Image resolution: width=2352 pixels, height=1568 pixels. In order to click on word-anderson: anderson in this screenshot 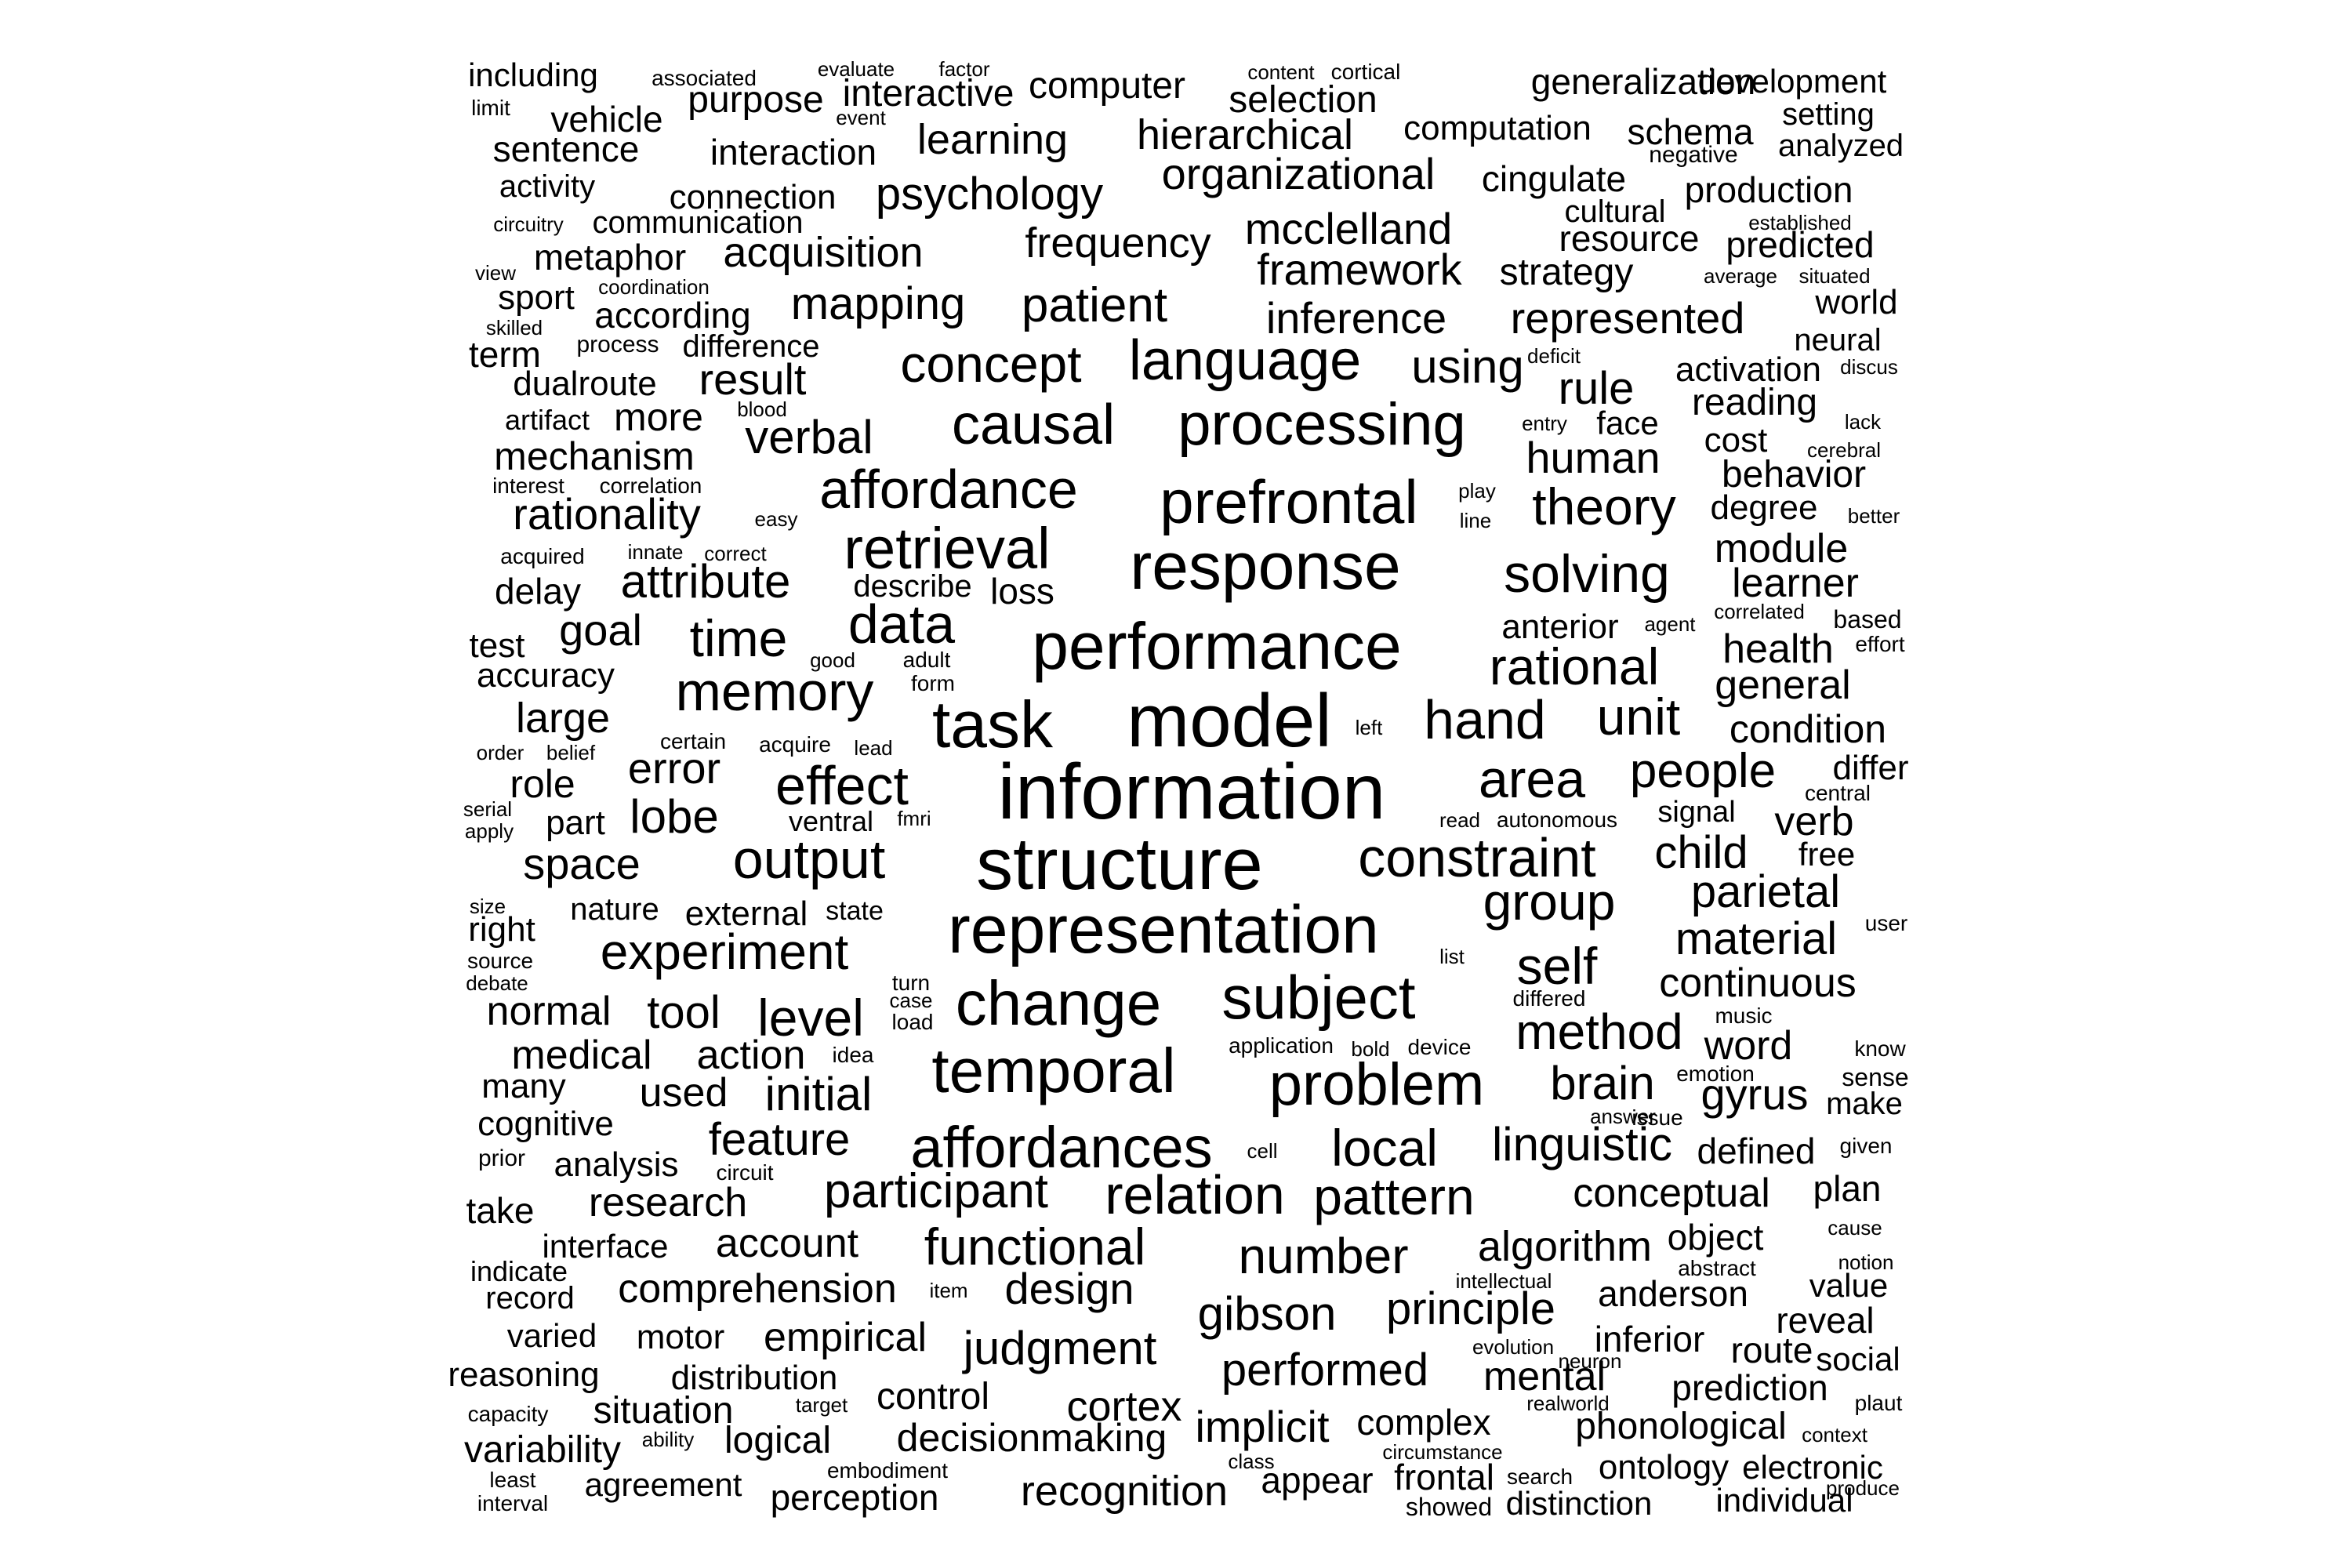, I will do `click(1673, 1293)`.